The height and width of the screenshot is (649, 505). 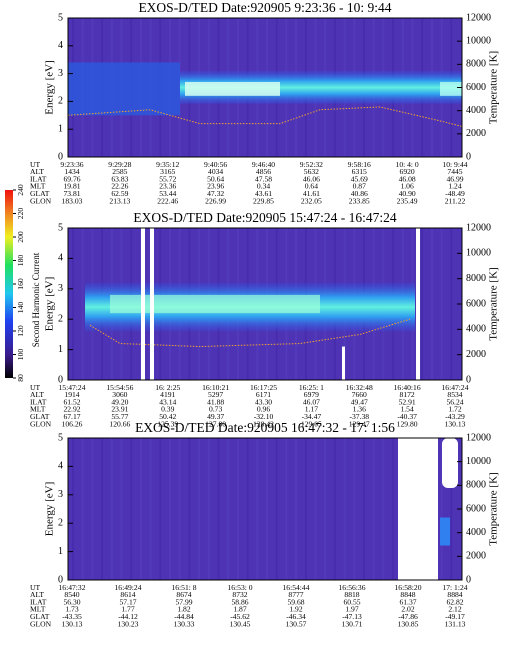 I want to click on table-cell: 8172, so click(x=407, y=394).